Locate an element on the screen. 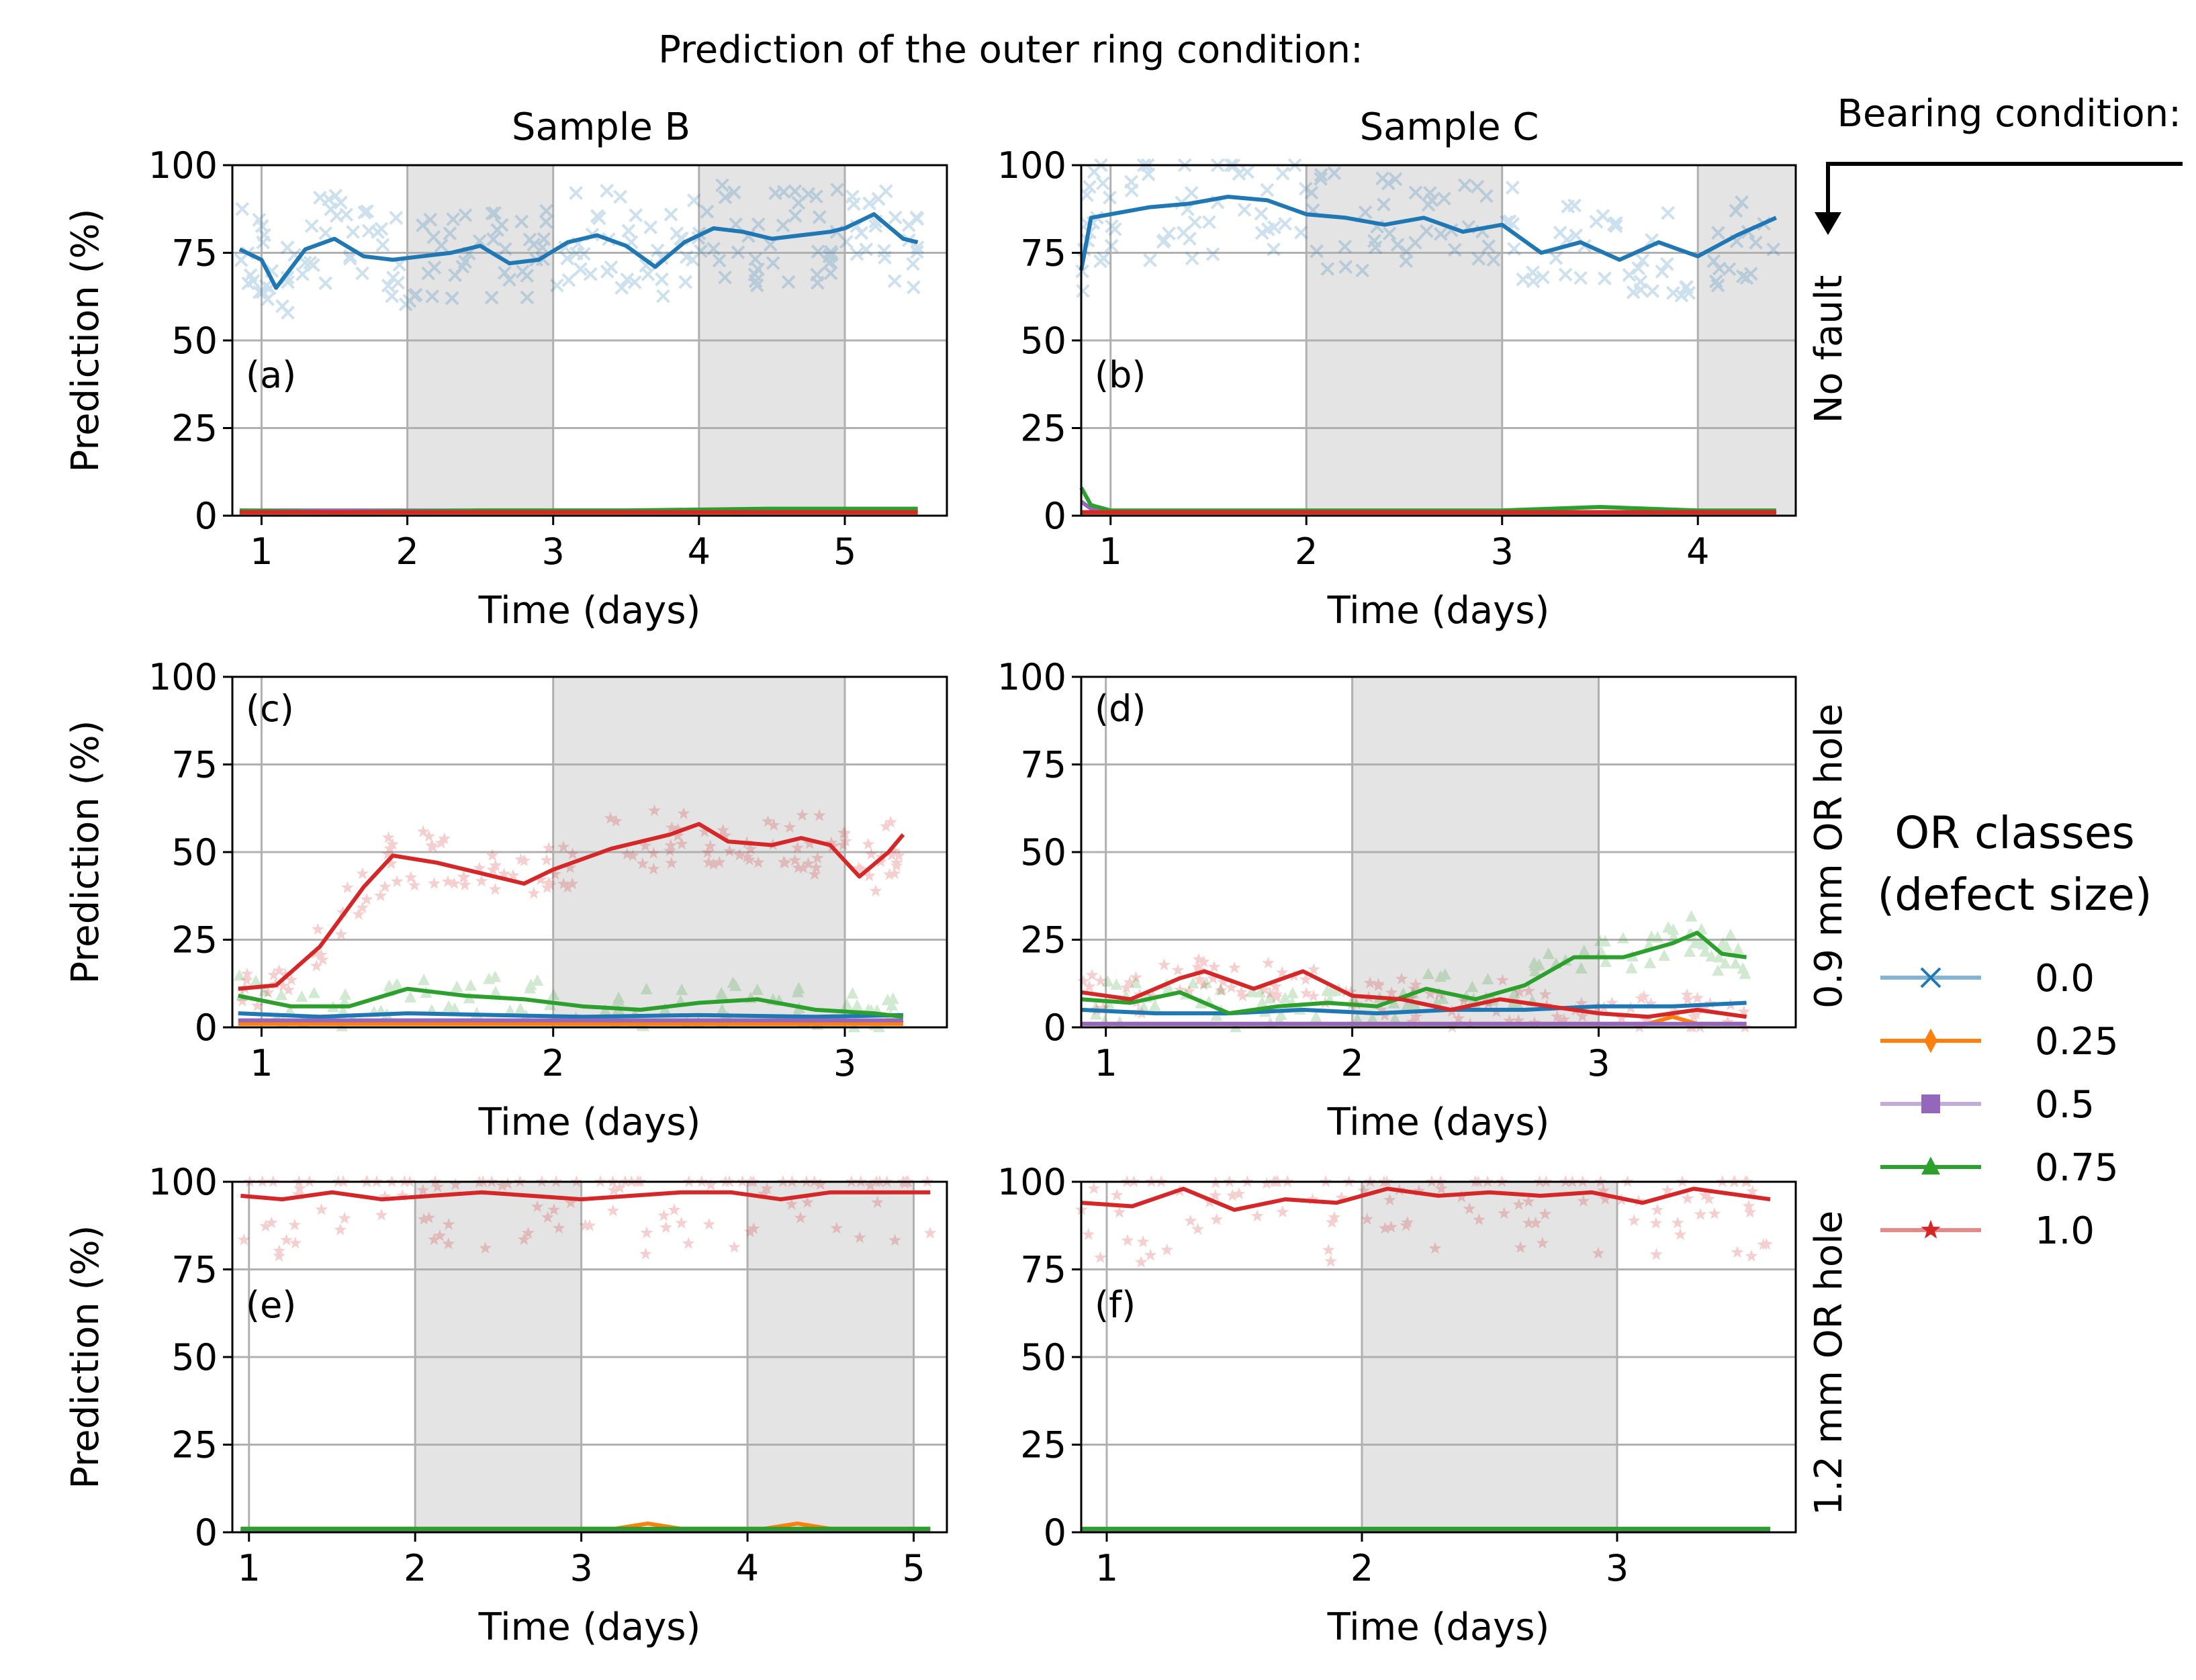 This screenshot has height=1680, width=2196. x-tick-label: 5 is located at coordinates (914, 1568).